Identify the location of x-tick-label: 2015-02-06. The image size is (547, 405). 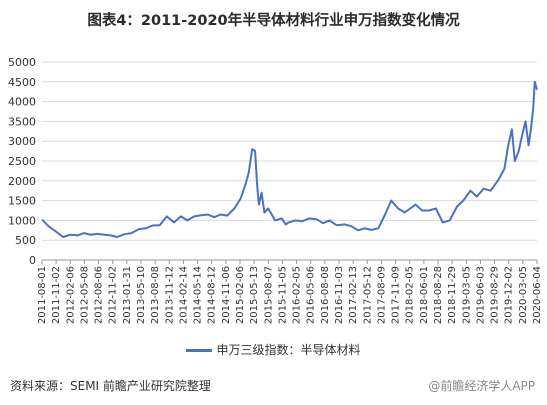
(240, 295).